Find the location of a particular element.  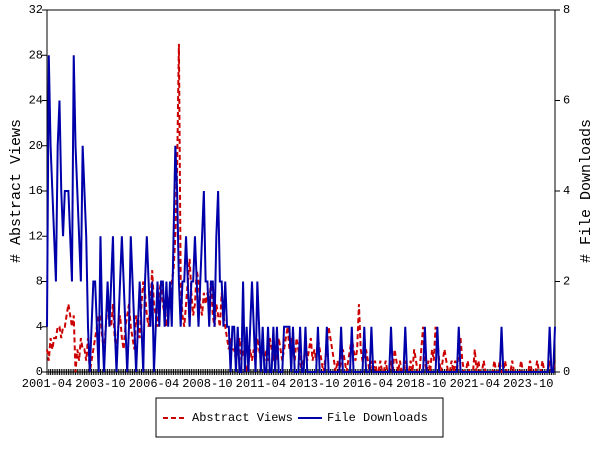

x-tick-label: 2003-10 is located at coordinates (100, 384).